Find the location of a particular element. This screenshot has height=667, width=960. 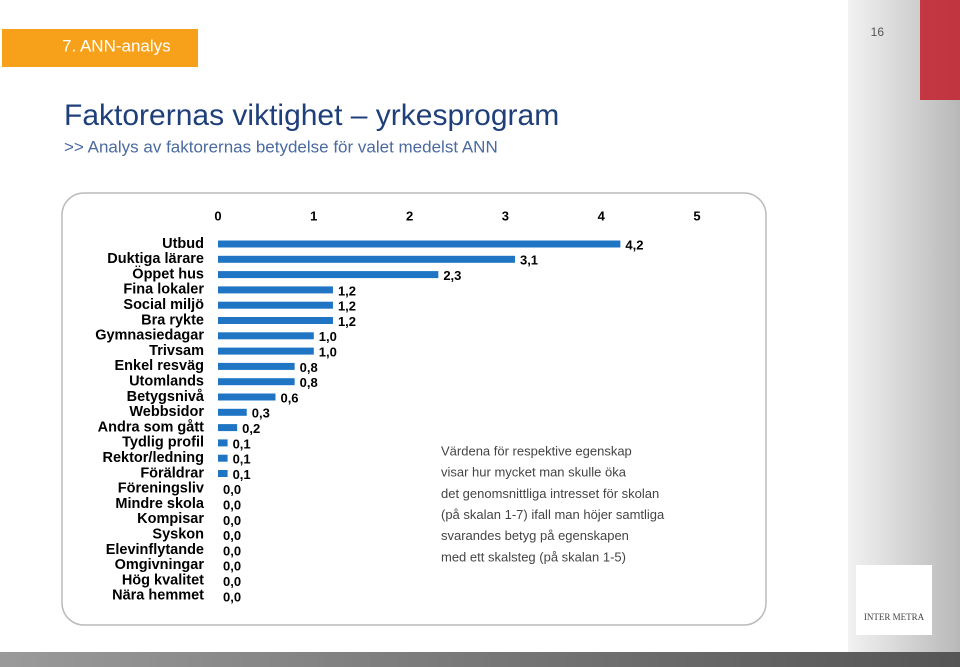

annotation: (på skalan 1-7) ifall man höjer samtliga is located at coordinates (553, 514).